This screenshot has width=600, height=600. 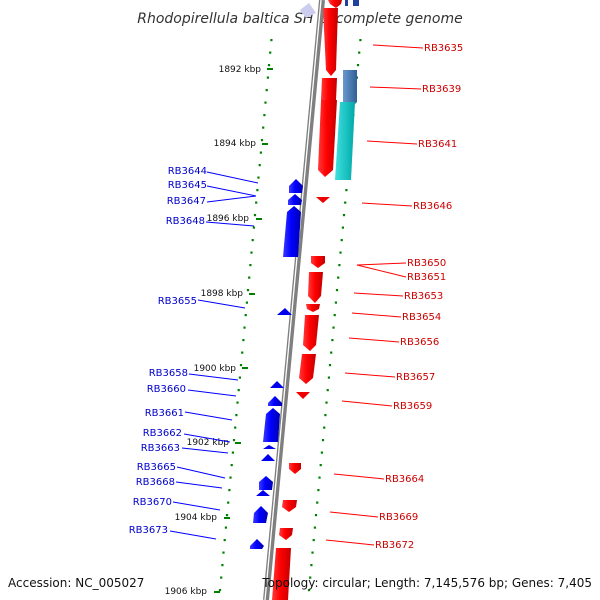 I want to click on gene-RB3647-shape, so click(x=295, y=199).